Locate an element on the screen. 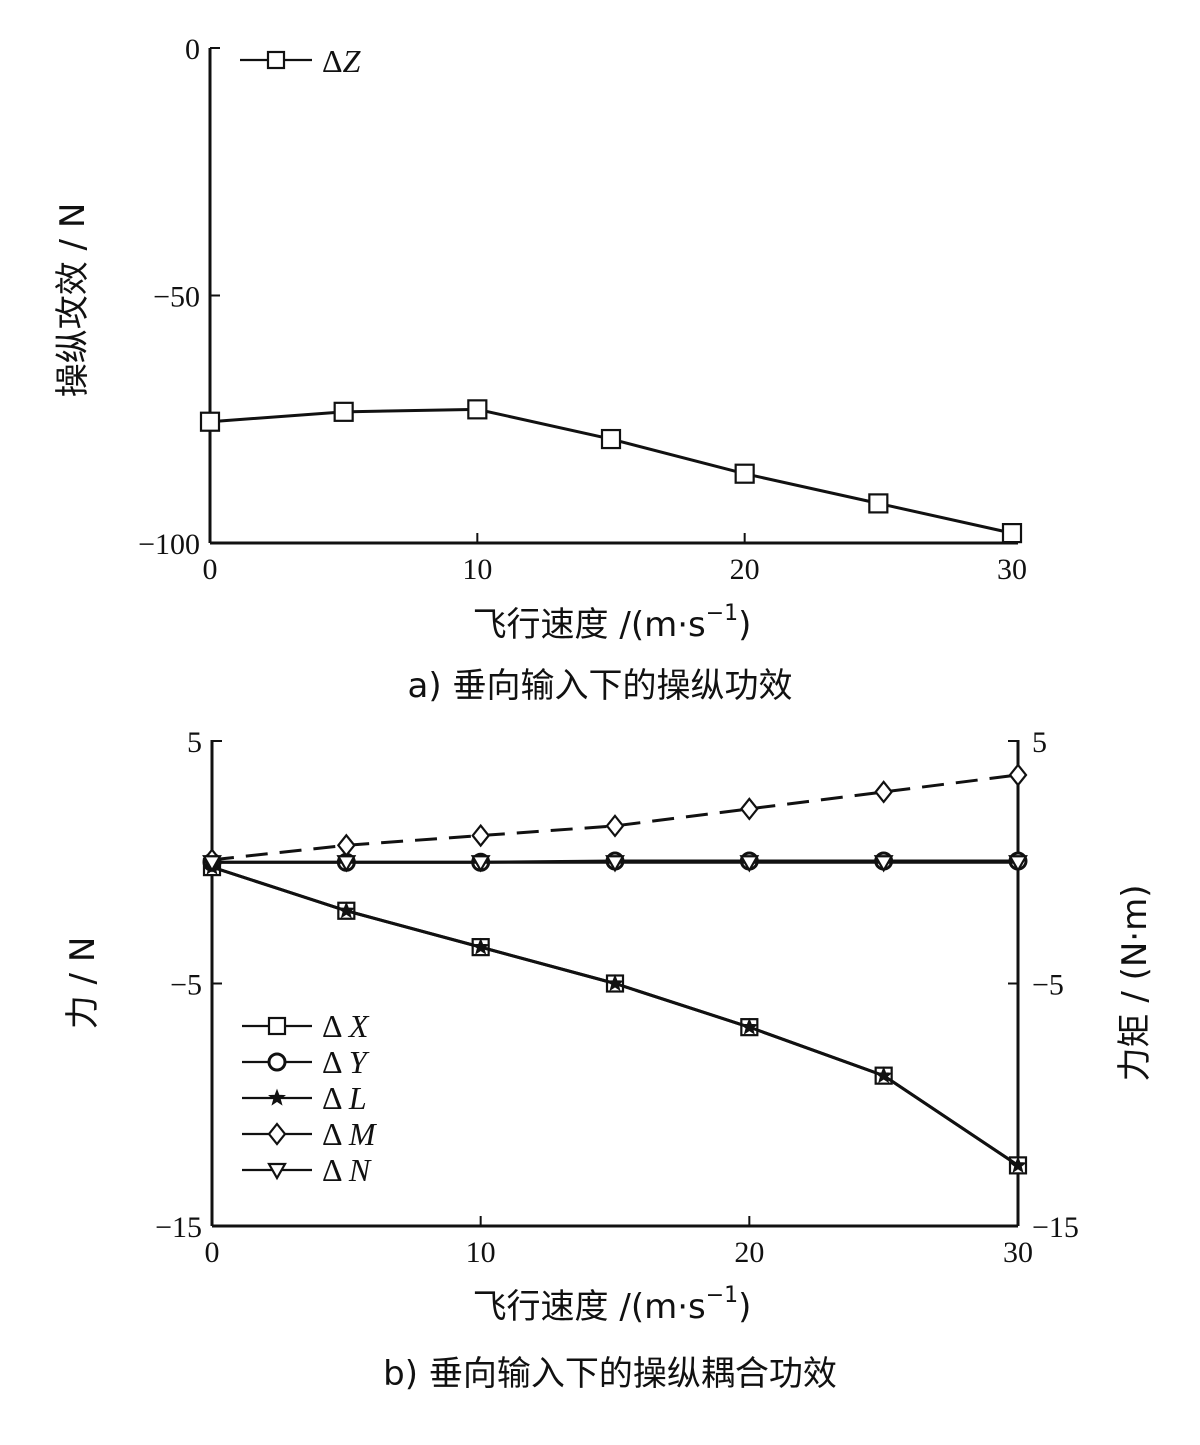 The image size is (1200, 1445). legend-b-marker-dl is located at coordinates (277, 1097).